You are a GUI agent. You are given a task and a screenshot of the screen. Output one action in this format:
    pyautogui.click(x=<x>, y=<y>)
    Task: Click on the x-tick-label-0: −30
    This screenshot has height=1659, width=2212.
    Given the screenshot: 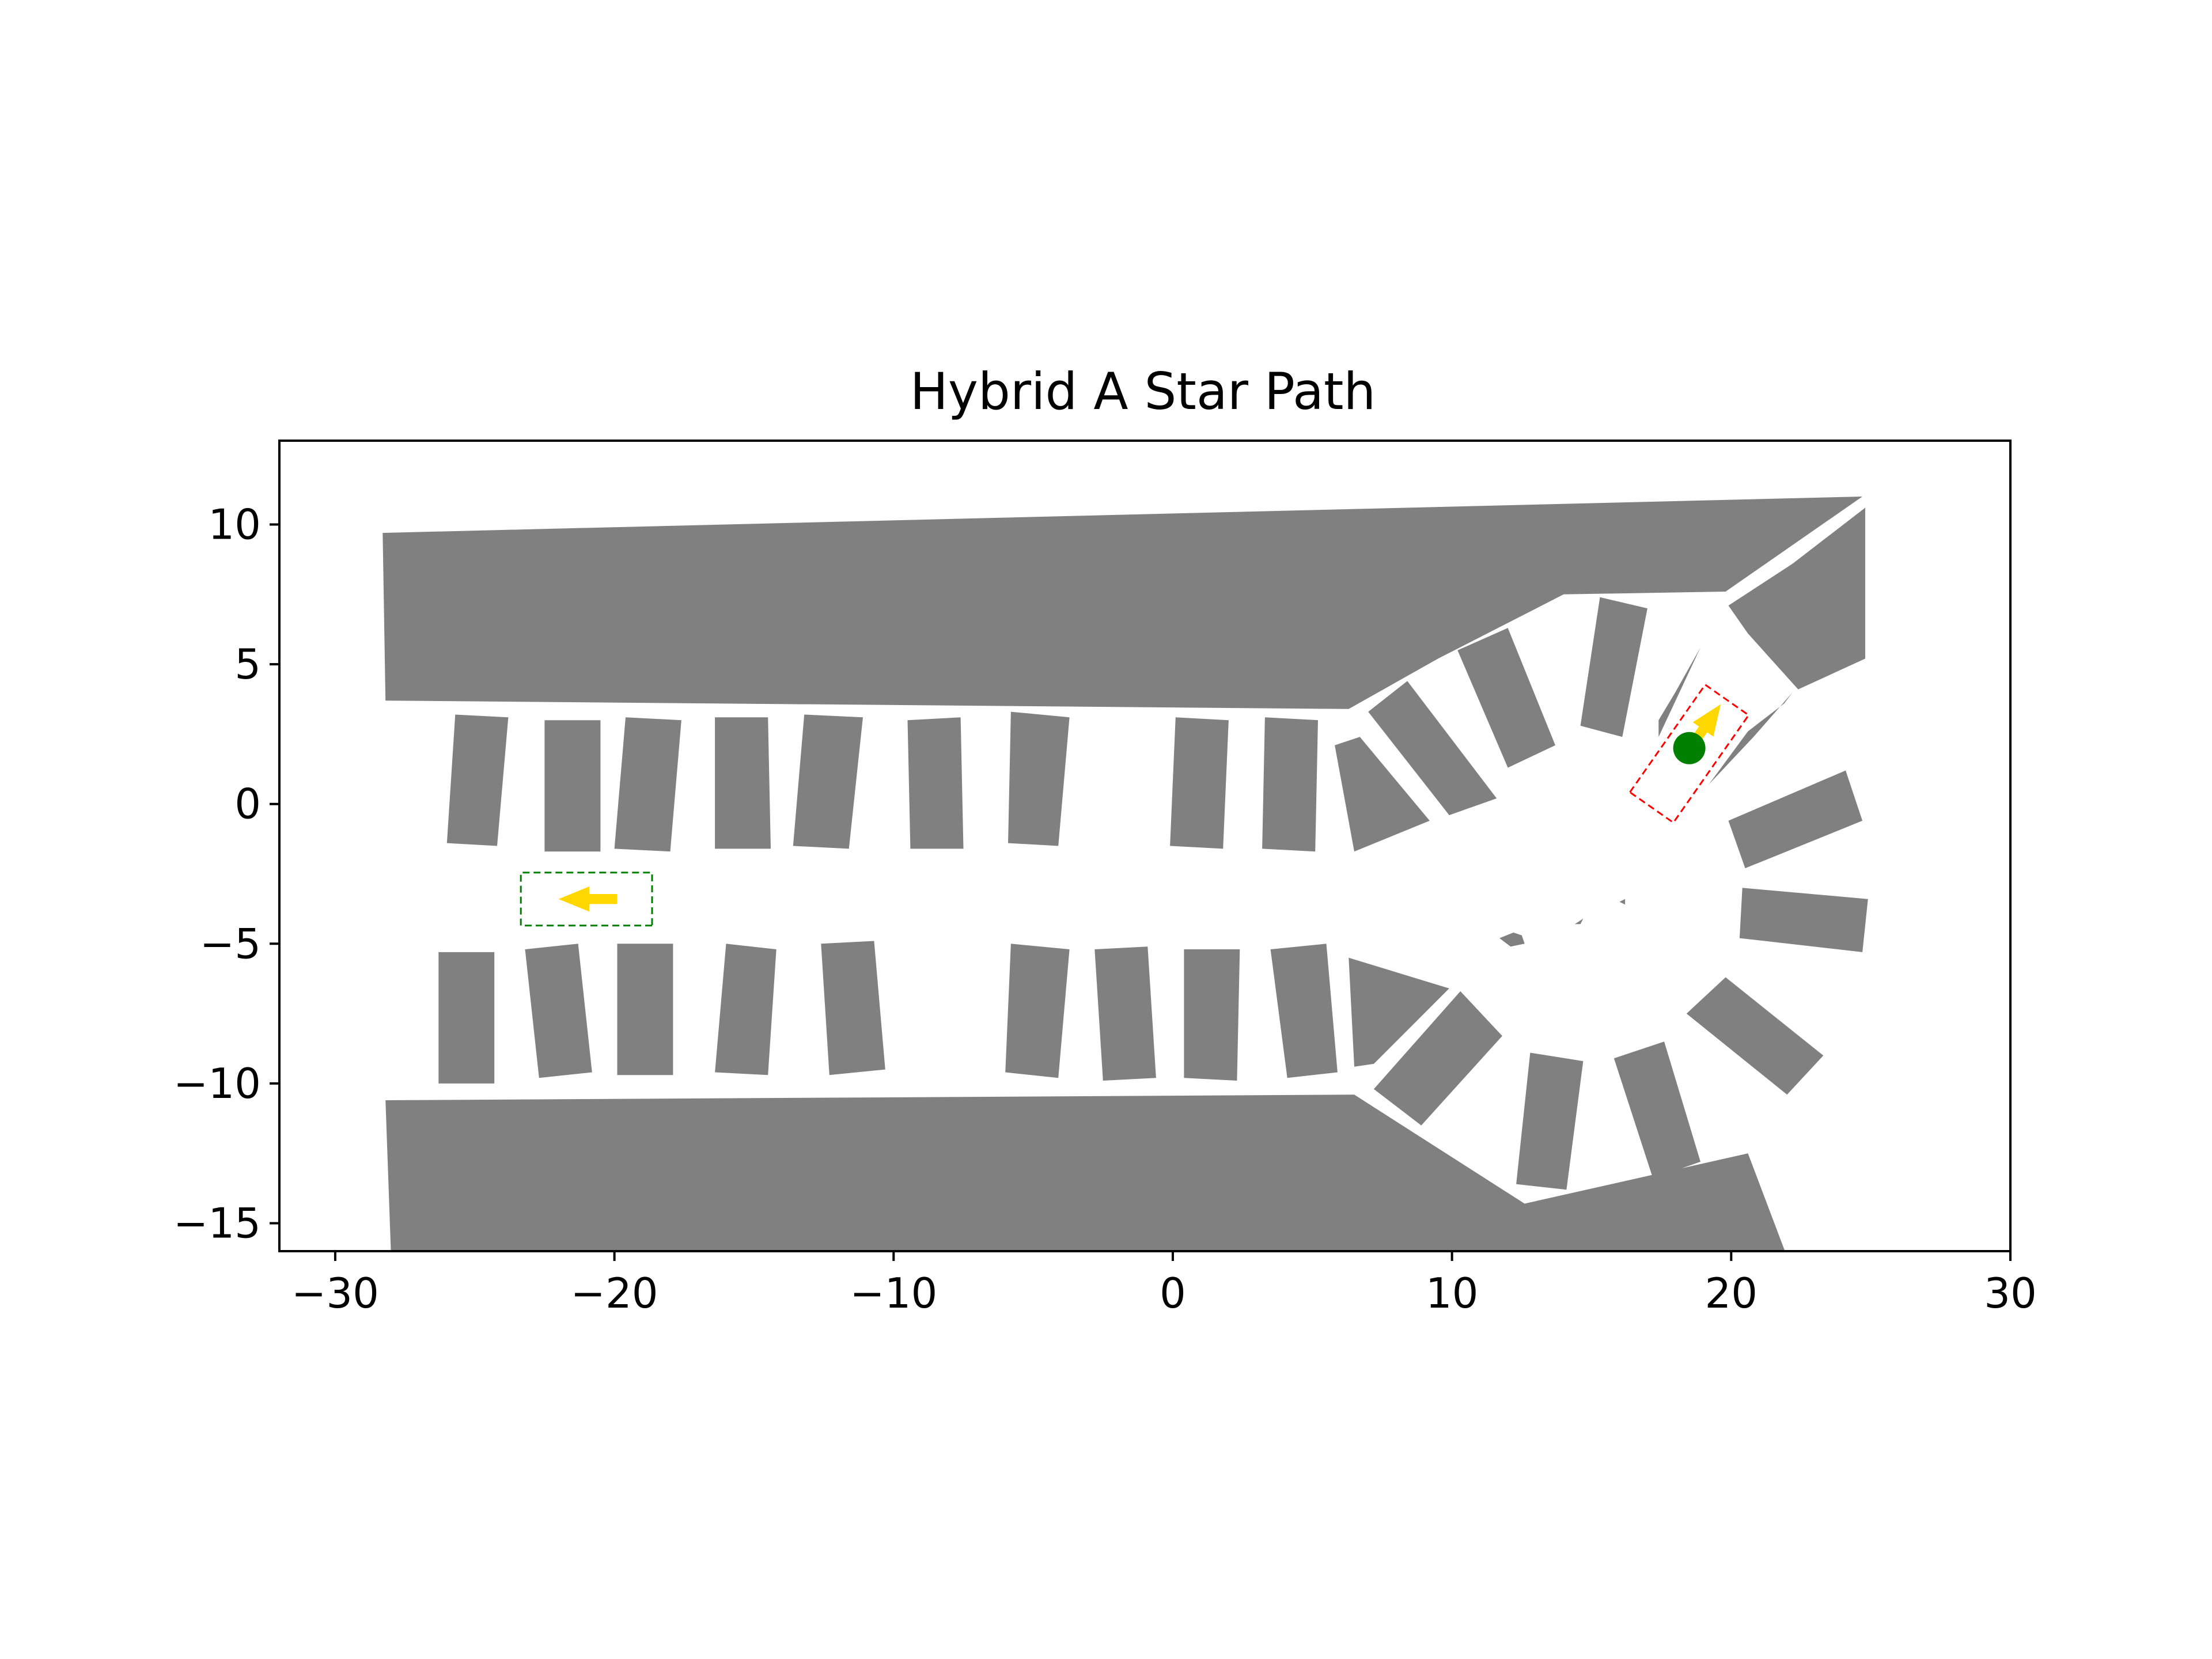 What is the action you would take?
    pyautogui.click(x=335, y=1293)
    